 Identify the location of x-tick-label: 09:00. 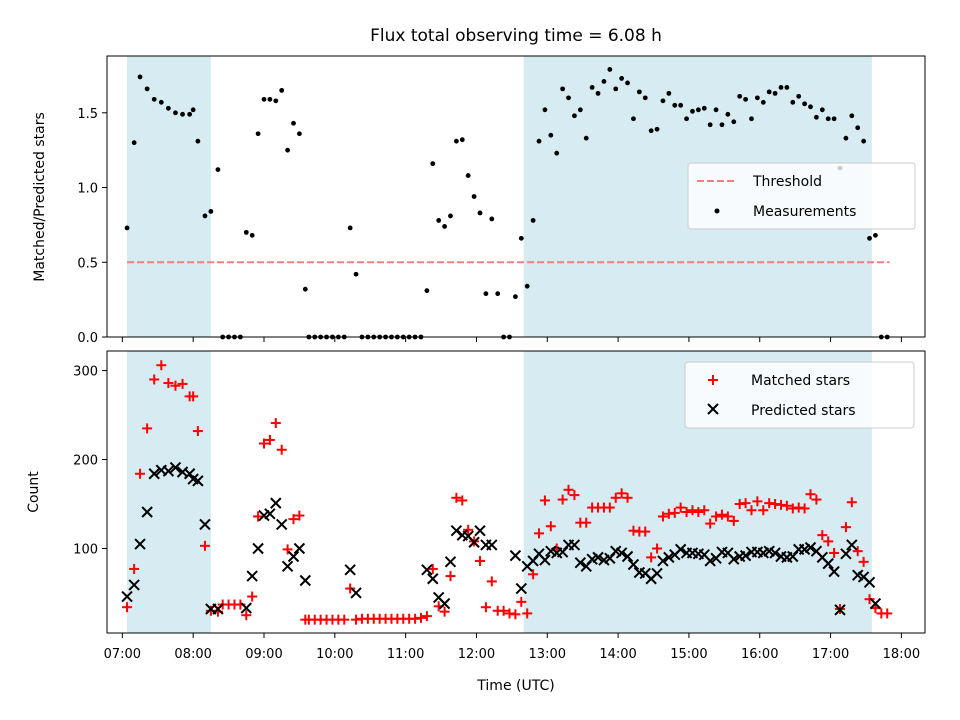
(263, 654).